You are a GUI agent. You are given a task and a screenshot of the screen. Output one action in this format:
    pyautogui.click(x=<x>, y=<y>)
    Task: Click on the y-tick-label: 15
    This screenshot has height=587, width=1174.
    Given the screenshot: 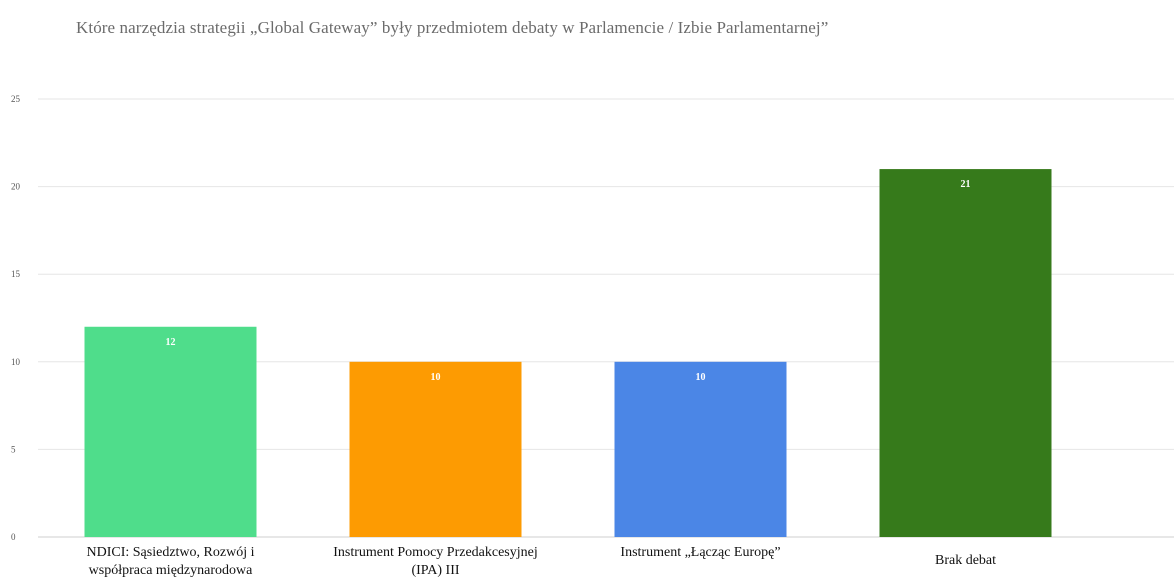 What is the action you would take?
    pyautogui.click(x=16, y=274)
    